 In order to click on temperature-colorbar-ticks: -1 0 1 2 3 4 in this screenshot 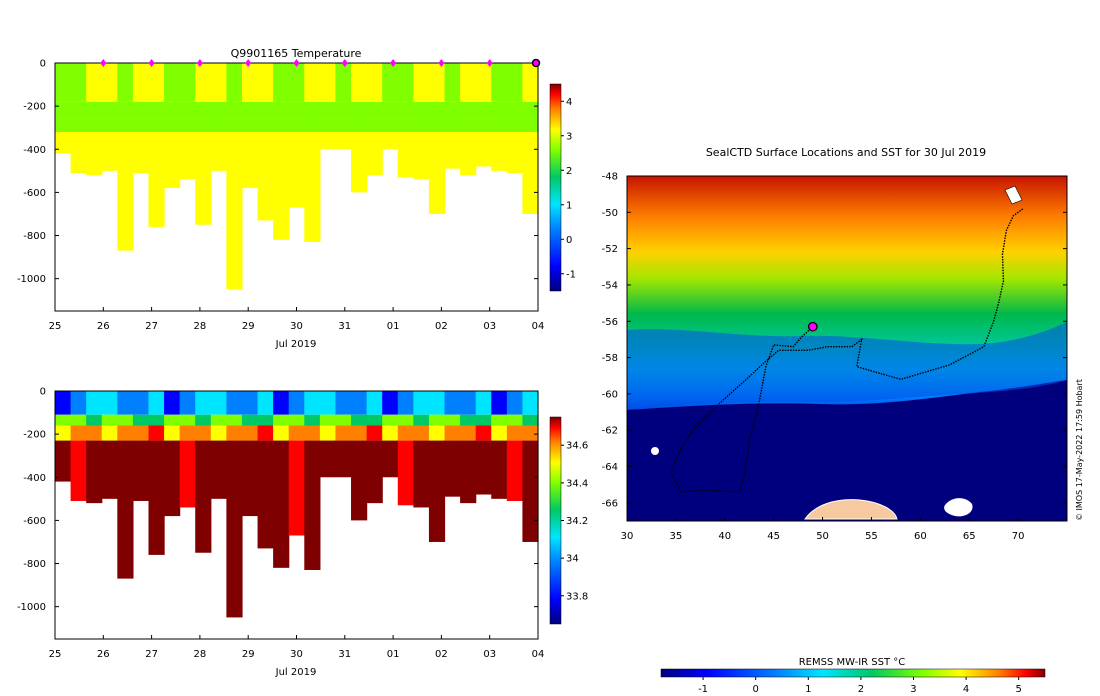, I will do `click(568, 188)`.